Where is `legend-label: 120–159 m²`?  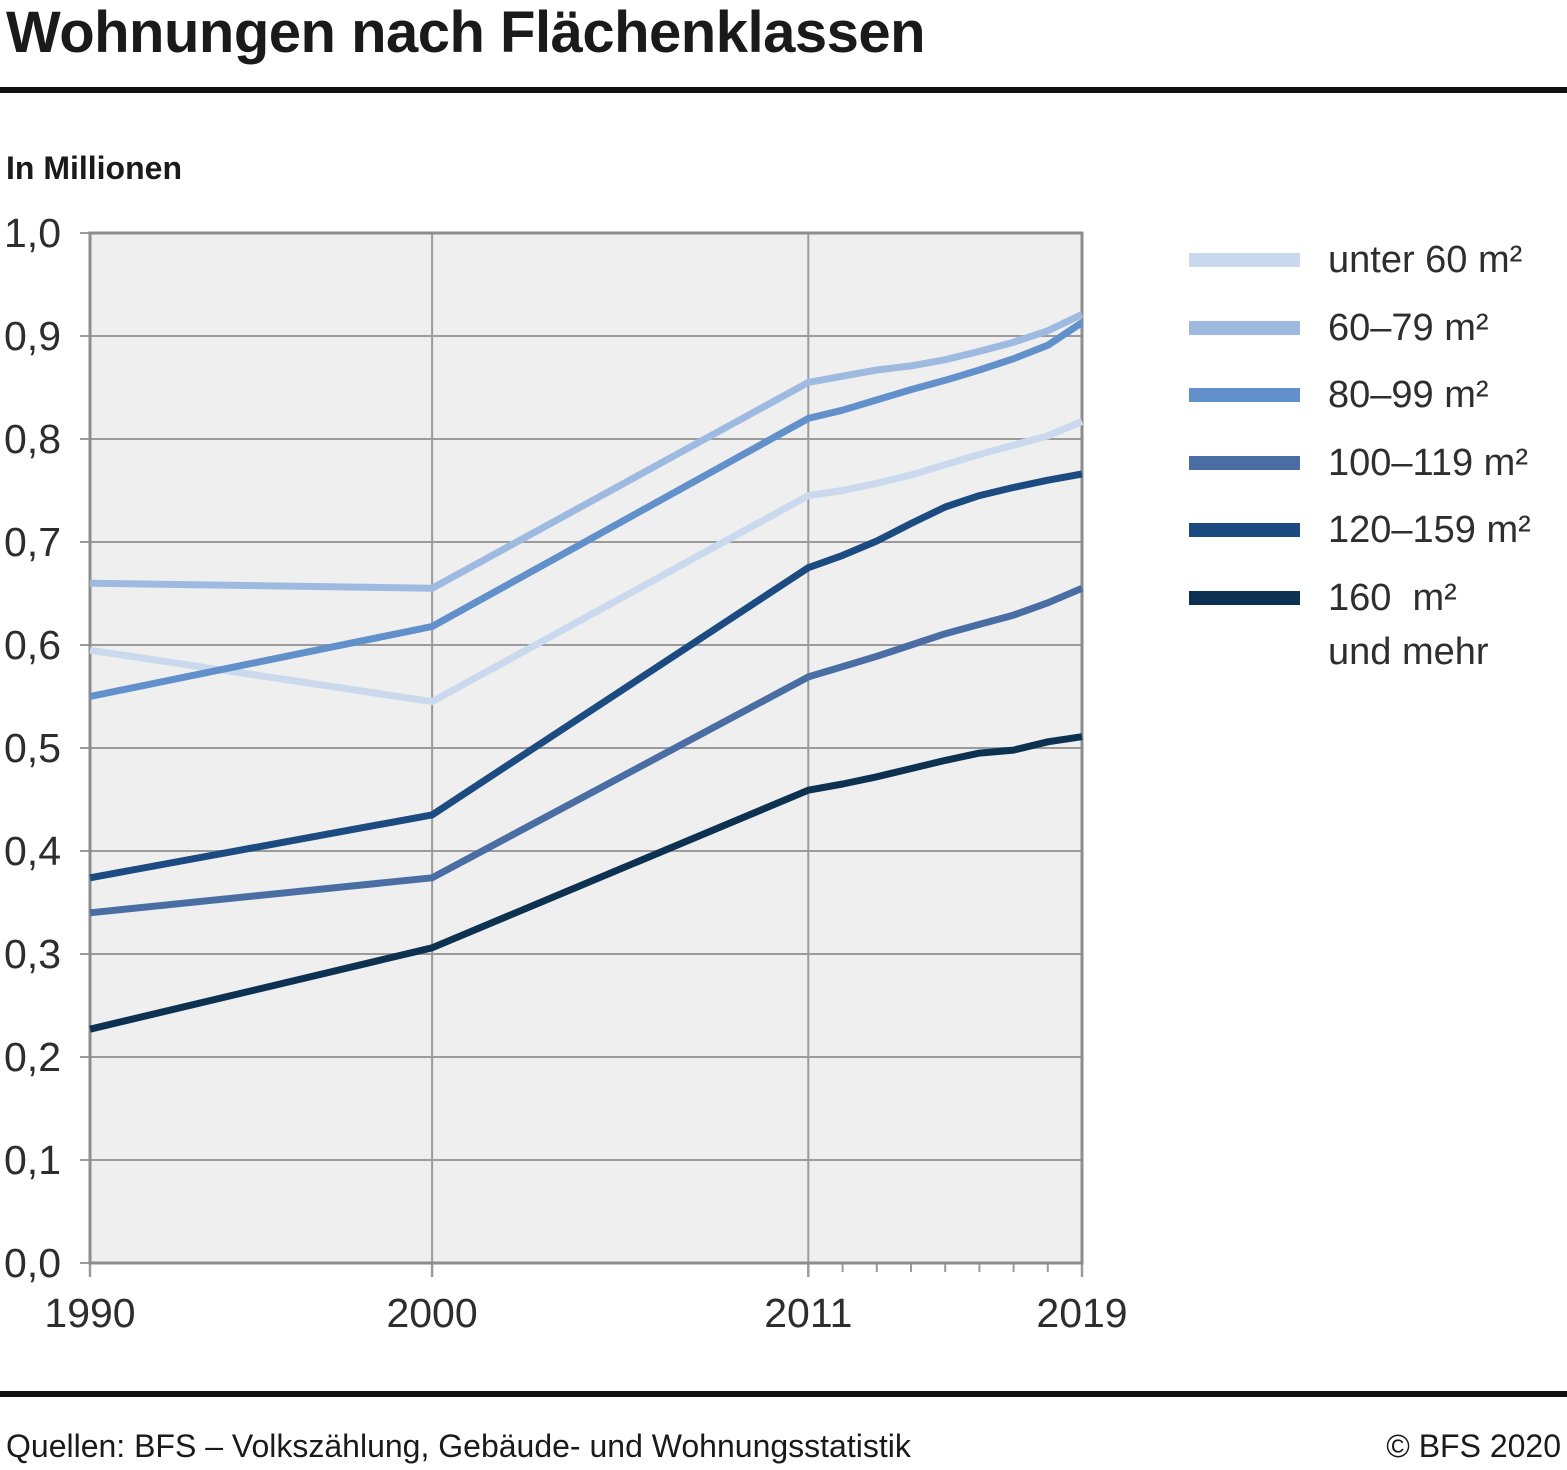 legend-label: 120–159 m² is located at coordinates (1429, 530).